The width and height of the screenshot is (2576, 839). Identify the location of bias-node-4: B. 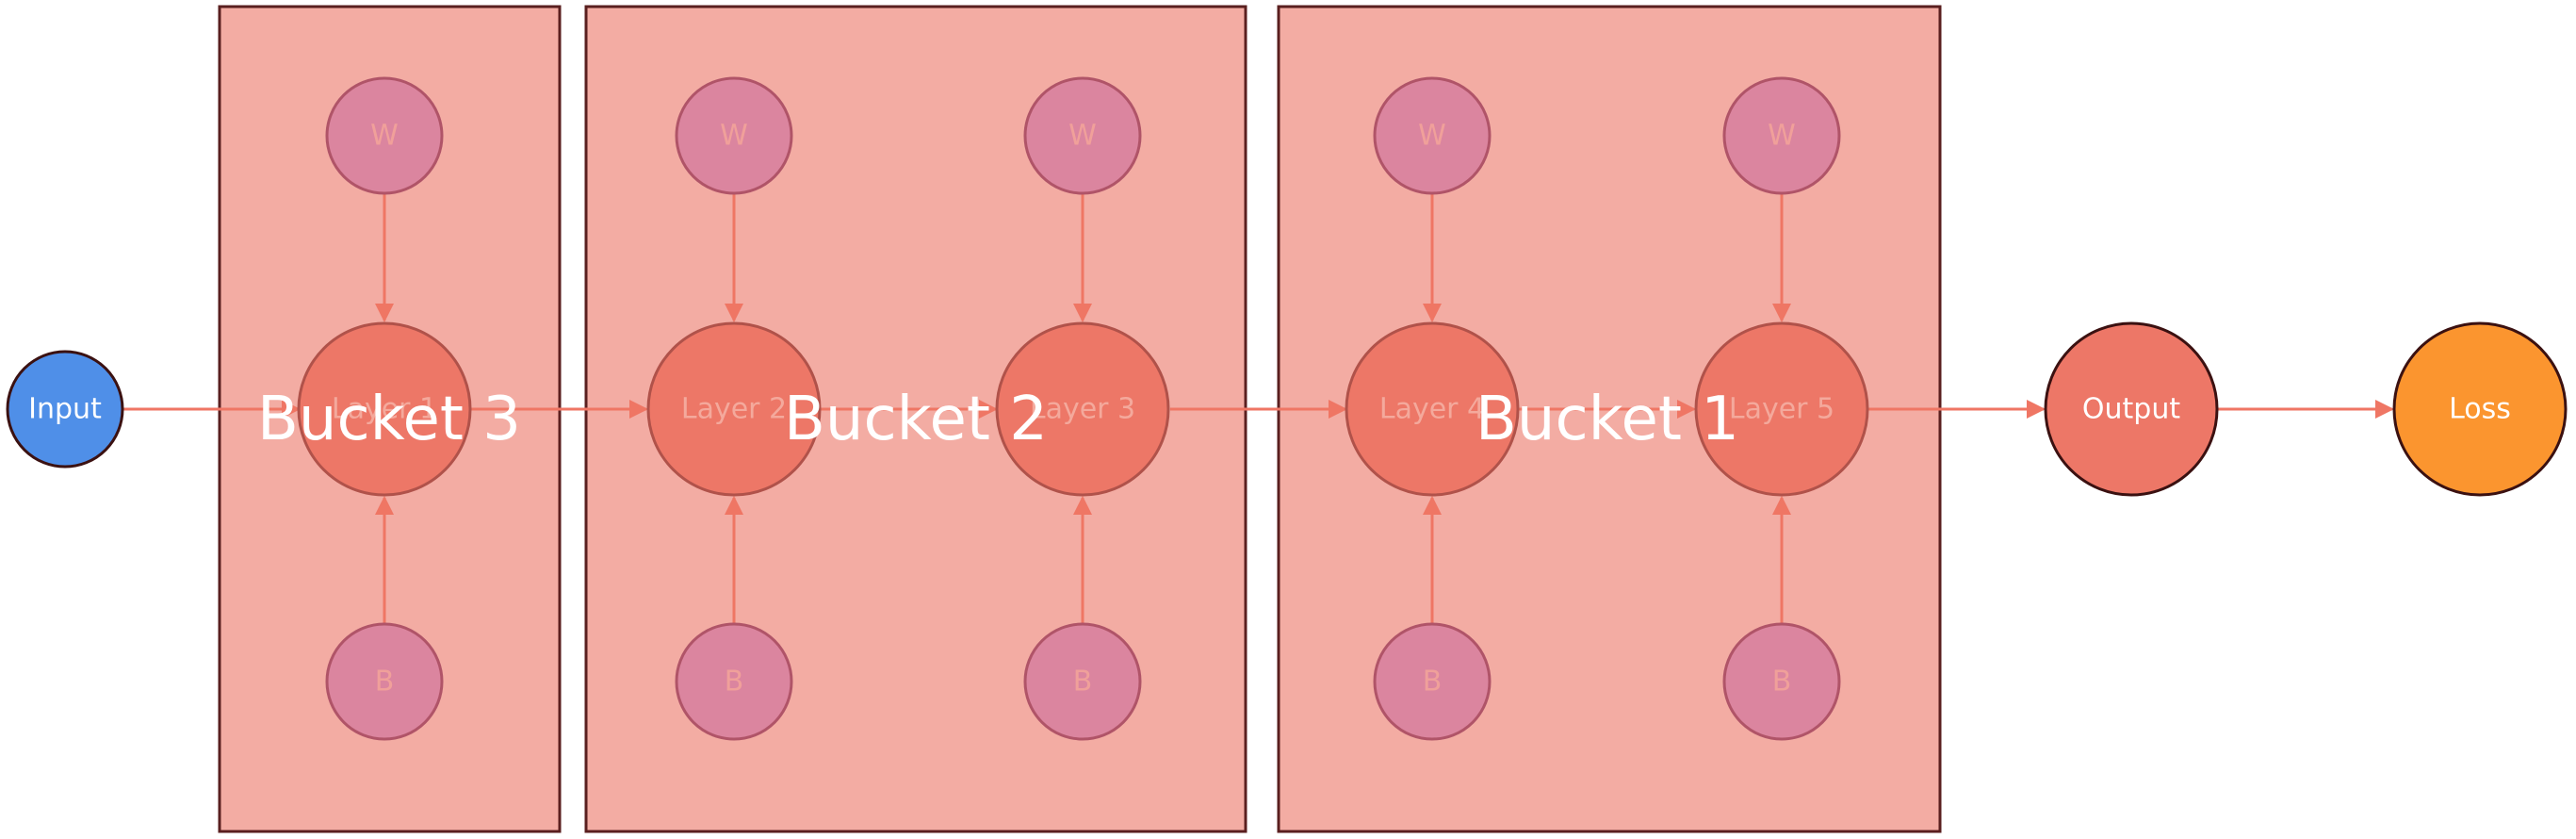
(1432, 682).